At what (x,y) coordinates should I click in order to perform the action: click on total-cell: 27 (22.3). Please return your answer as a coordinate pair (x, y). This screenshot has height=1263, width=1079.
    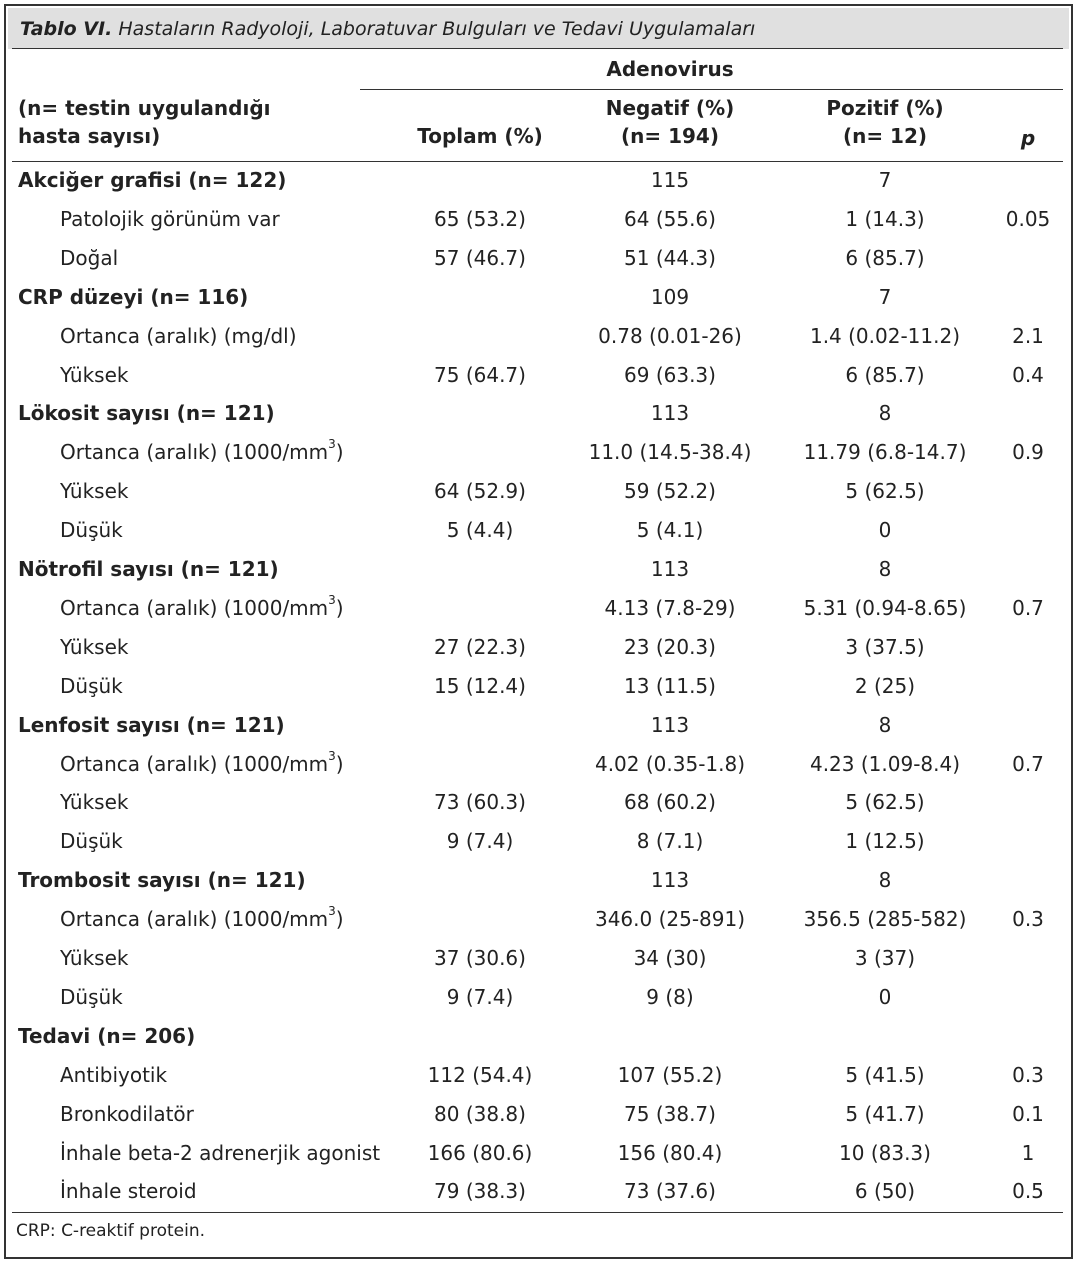
    Looking at the image, I should click on (480, 647).